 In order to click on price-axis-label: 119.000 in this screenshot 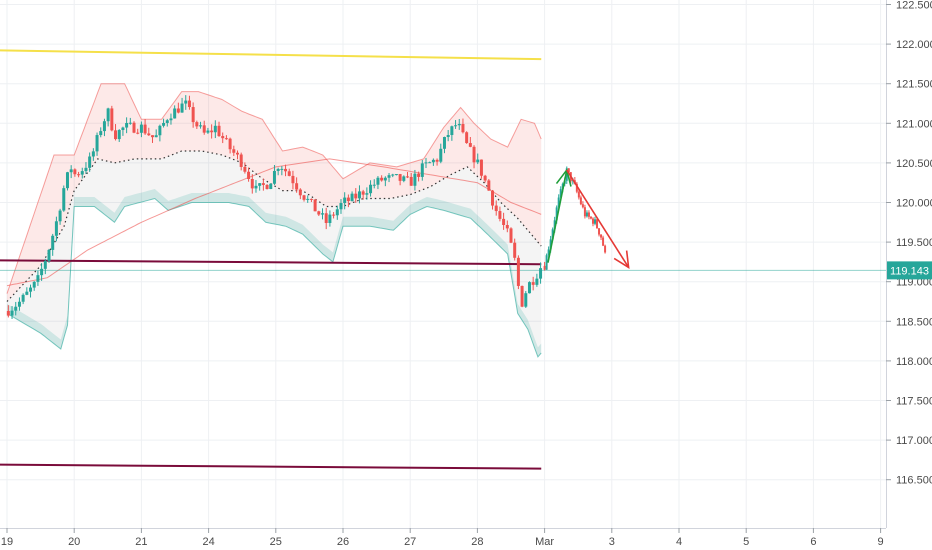, I will do `click(914, 283)`.